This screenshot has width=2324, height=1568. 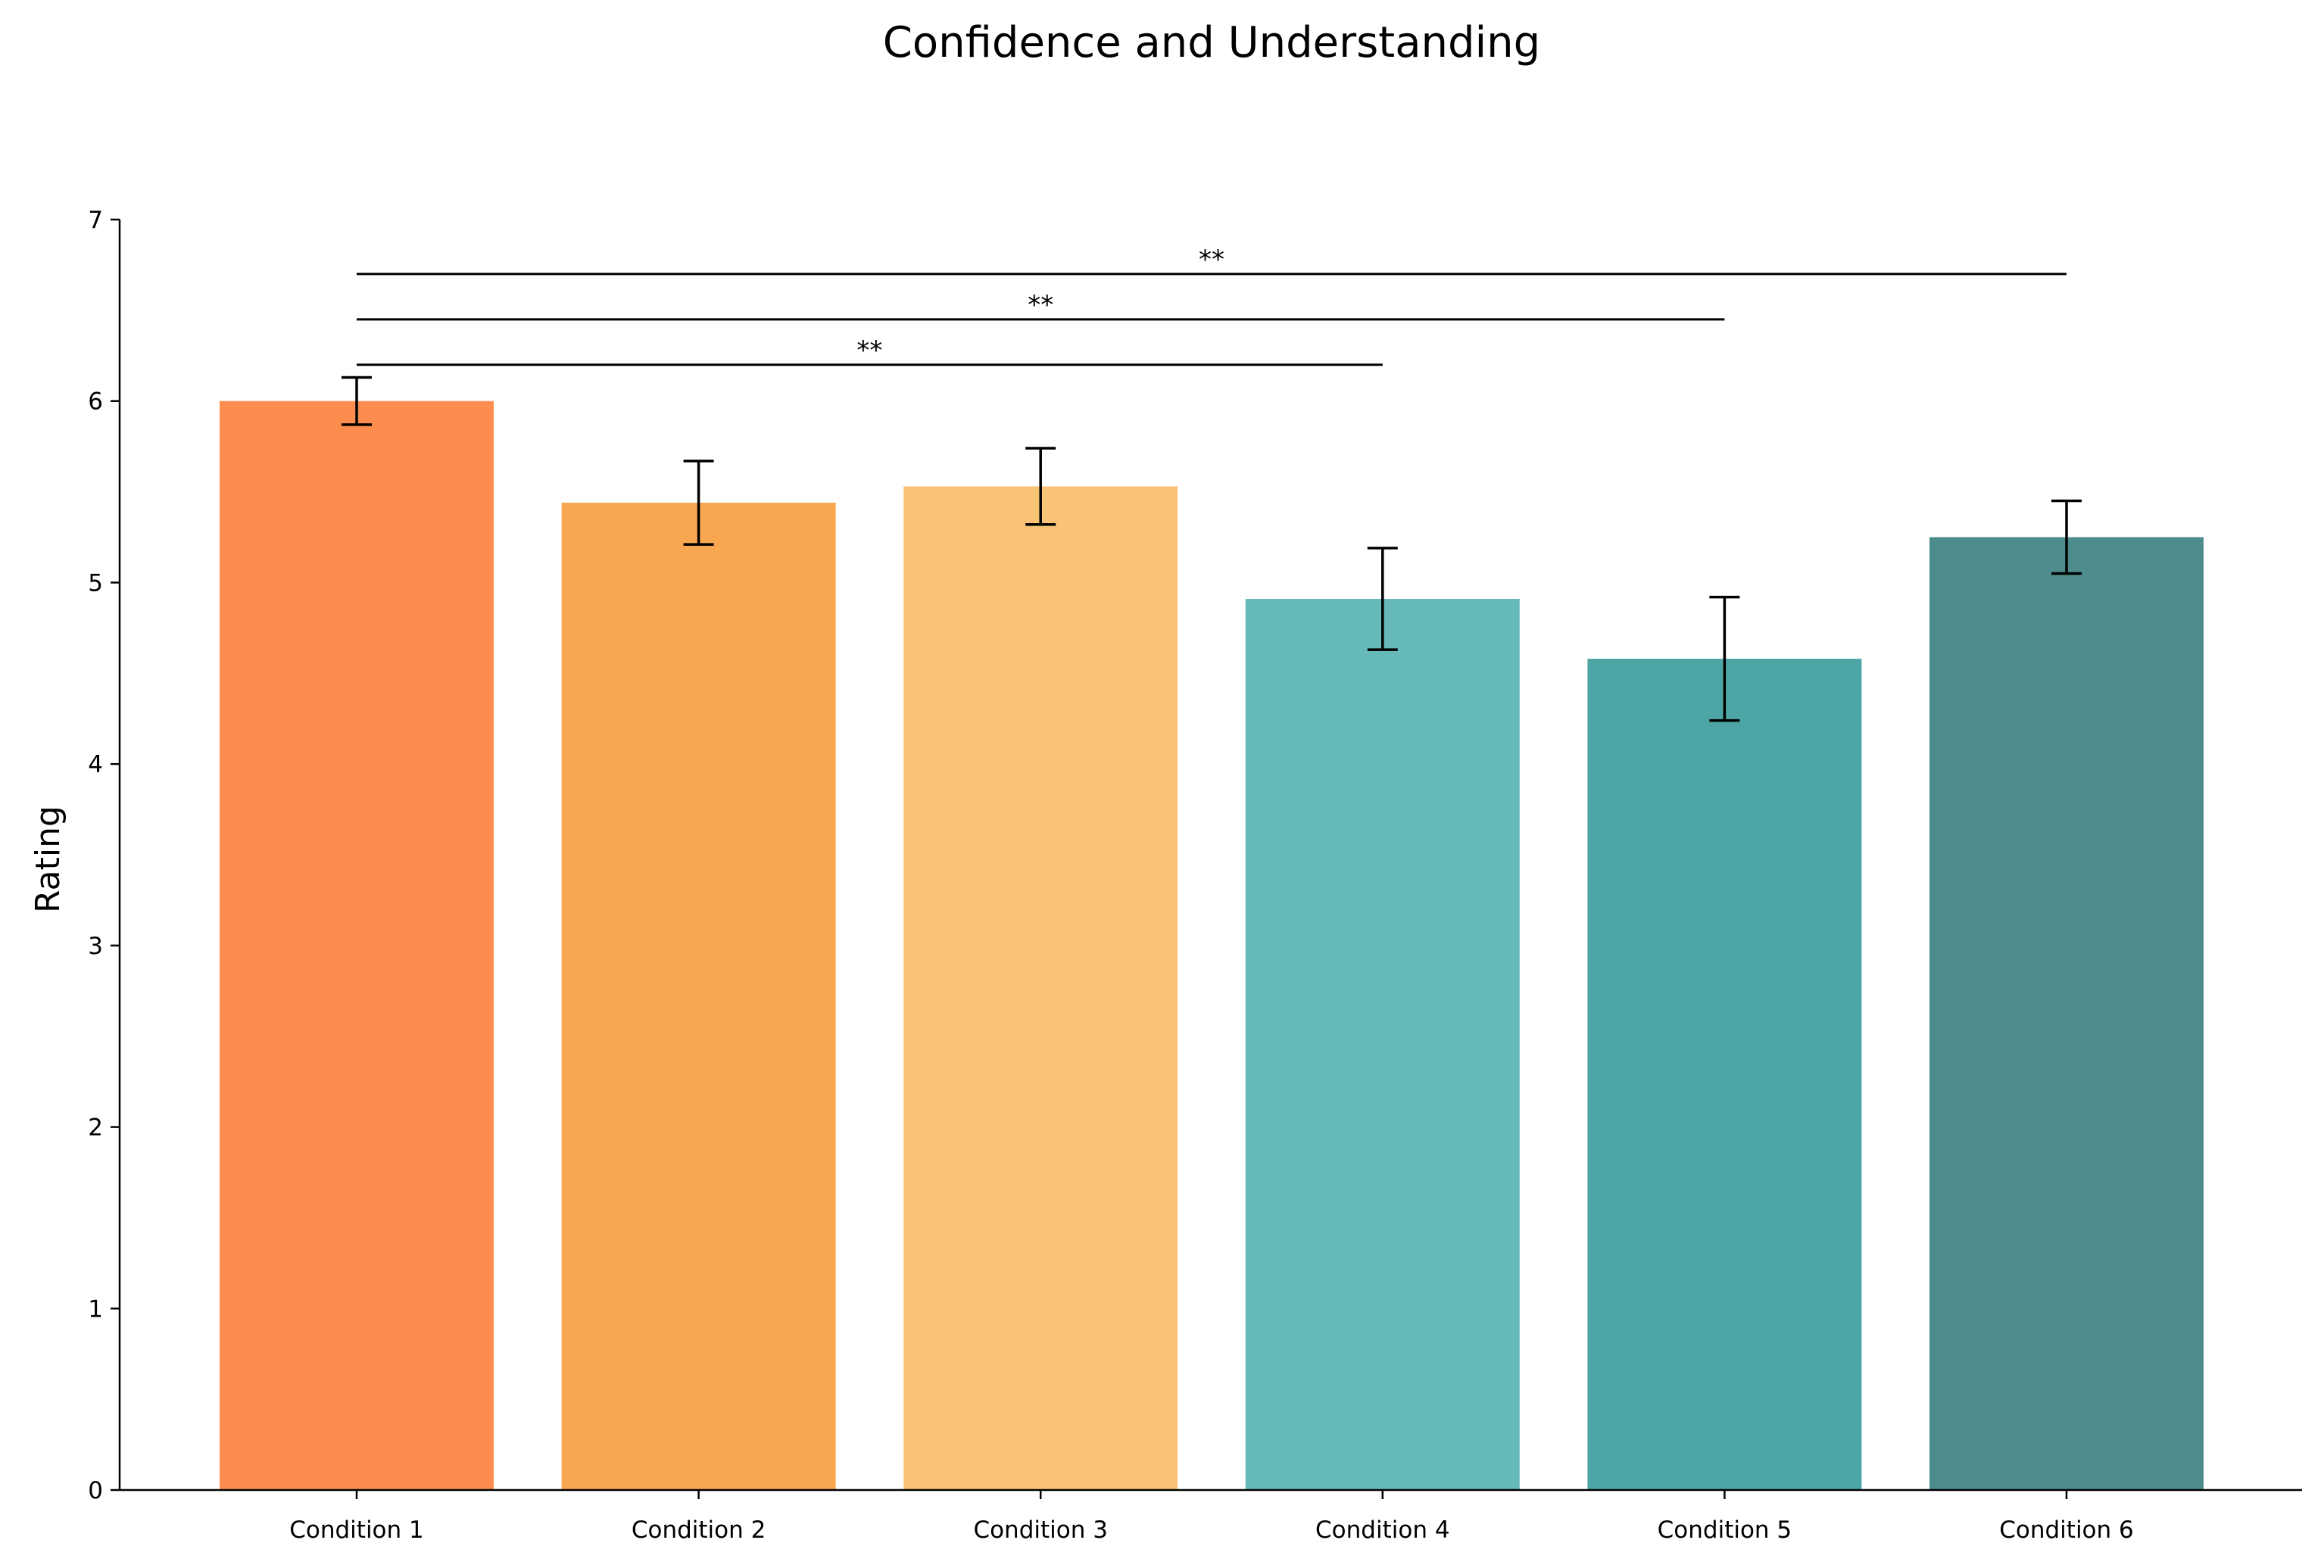 What do you see at coordinates (2066, 1530) in the screenshot?
I see `x-tick-label-6: Condition 6` at bounding box center [2066, 1530].